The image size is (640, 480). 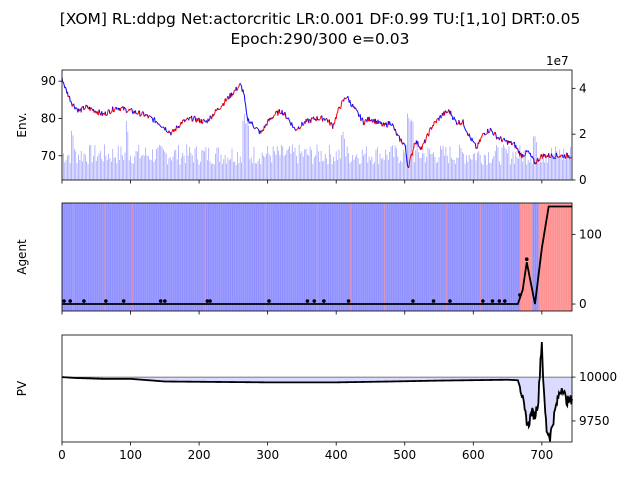 What do you see at coordinates (22, 124) in the screenshot?
I see `y-axis-label: Env.` at bounding box center [22, 124].